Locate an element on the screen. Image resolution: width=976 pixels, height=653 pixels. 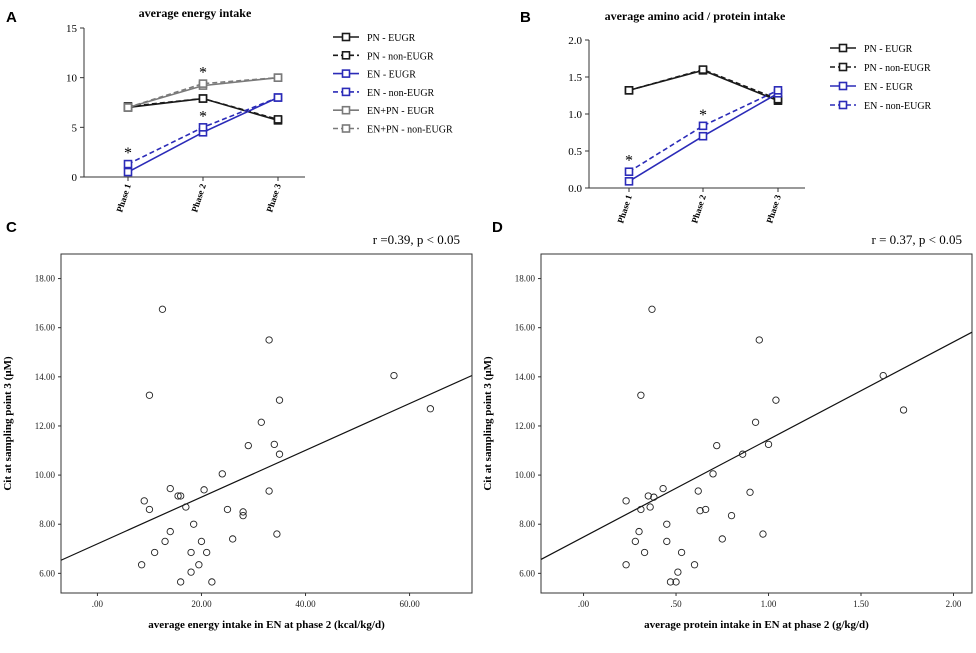
y-tick-label: 0 is located at coordinates (75, 178).